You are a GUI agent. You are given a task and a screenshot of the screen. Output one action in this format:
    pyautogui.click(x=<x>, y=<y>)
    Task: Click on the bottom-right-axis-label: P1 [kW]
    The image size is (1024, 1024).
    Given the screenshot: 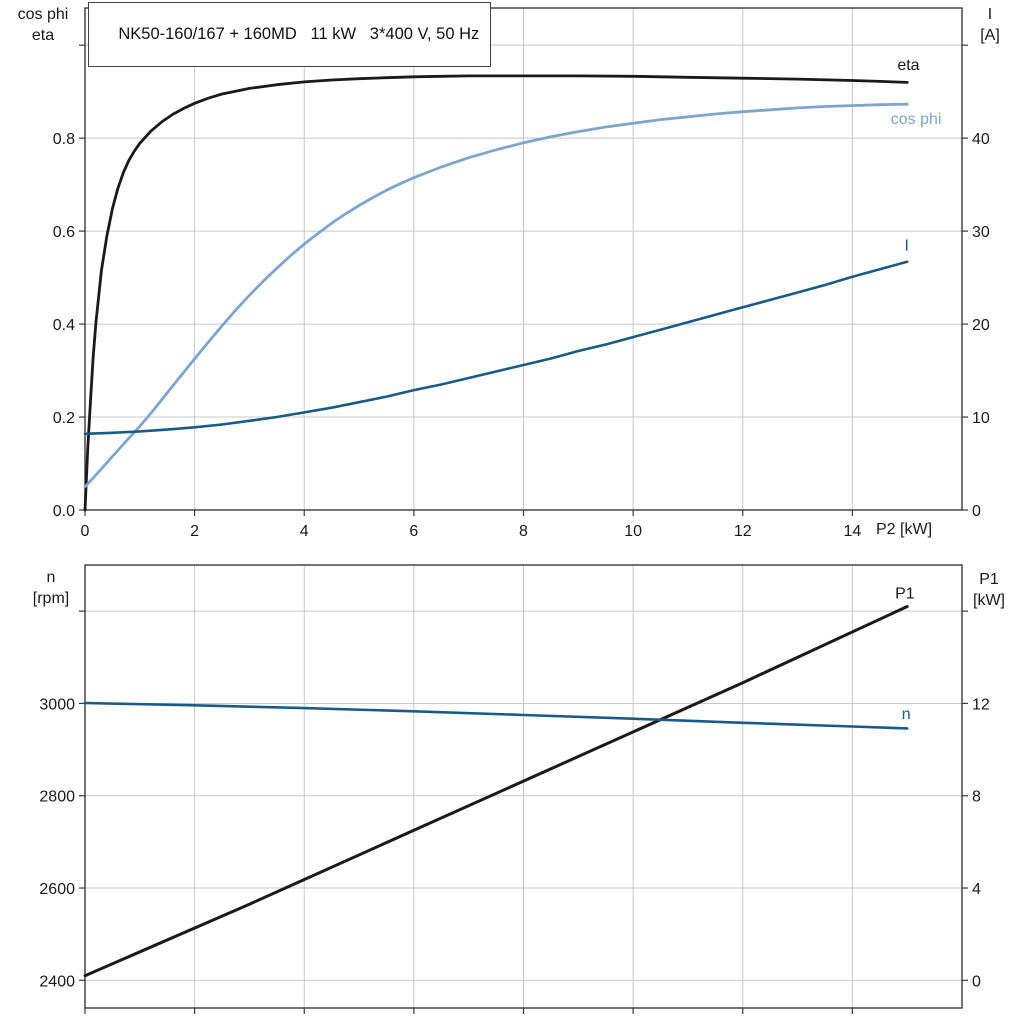 What is the action you would take?
    pyautogui.click(x=989, y=590)
    